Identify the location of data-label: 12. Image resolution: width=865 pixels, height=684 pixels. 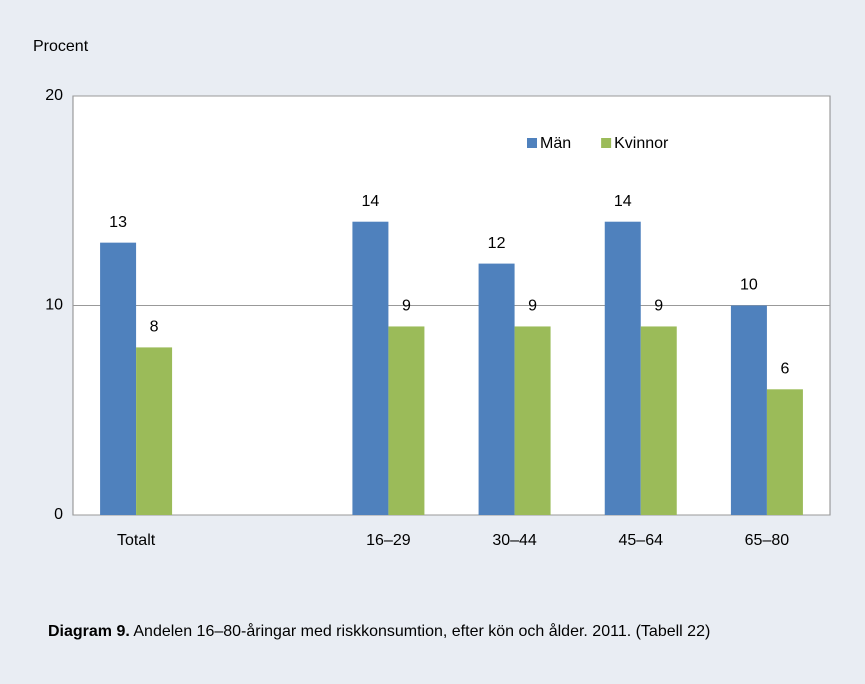
(497, 243).